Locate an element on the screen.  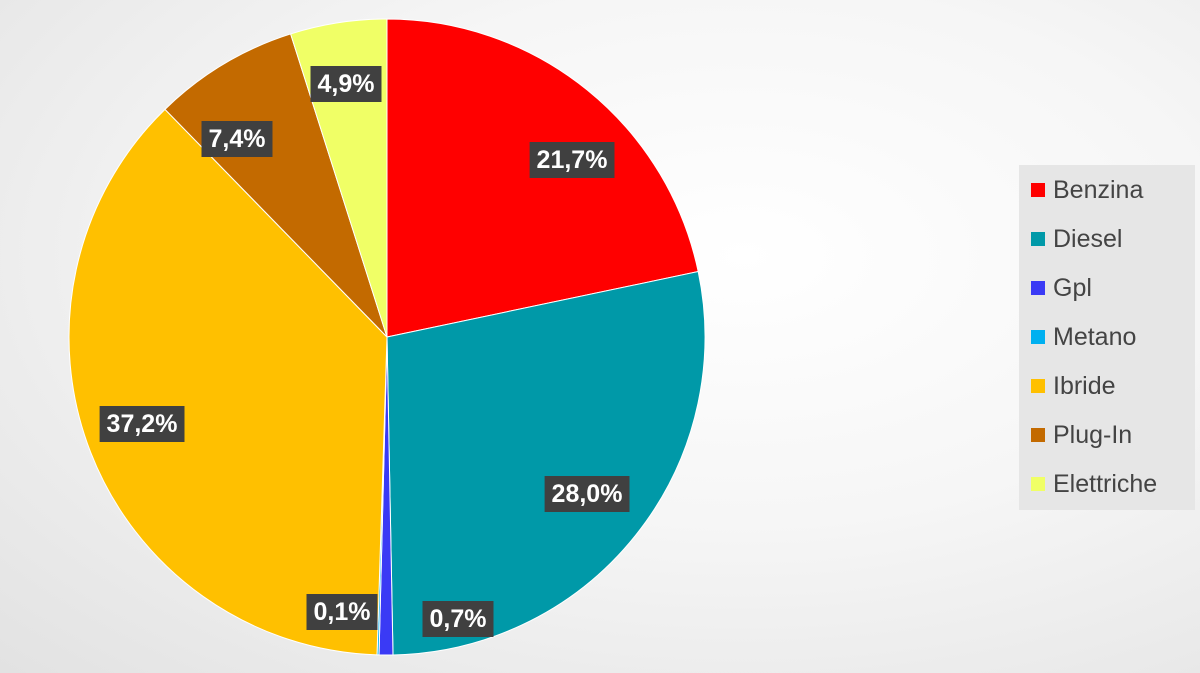
legend-item-gpl: Gpl is located at coordinates (1061, 288).